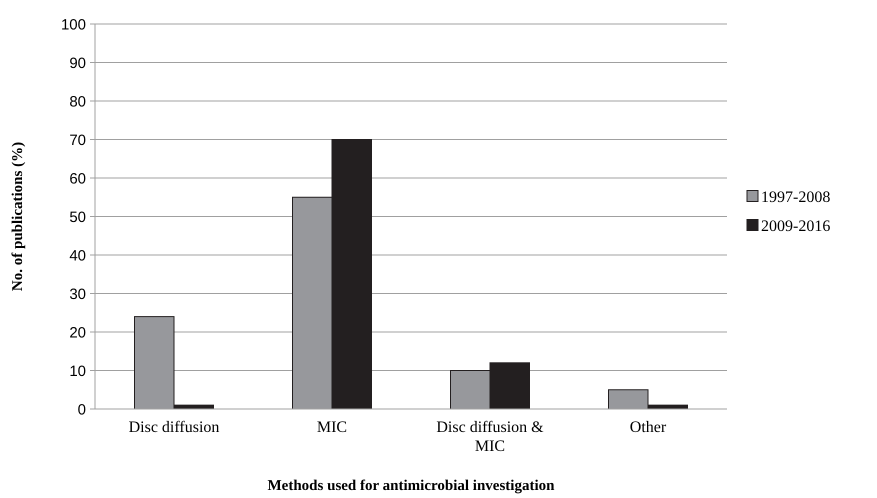  Describe the element at coordinates (795, 227) in the screenshot. I see `legend-label: 2009-2016` at that location.